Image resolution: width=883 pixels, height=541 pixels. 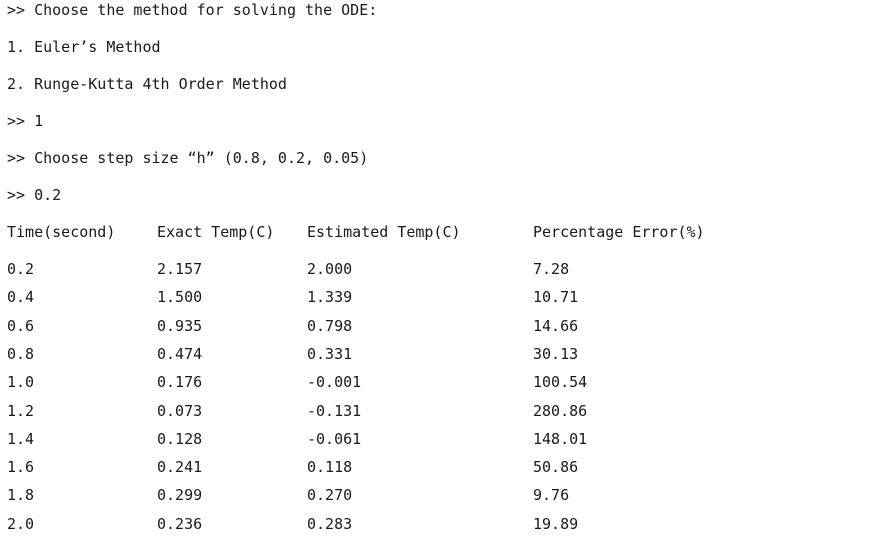 What do you see at coordinates (21, 411) in the screenshot?
I see `cell-time: 1.2` at bounding box center [21, 411].